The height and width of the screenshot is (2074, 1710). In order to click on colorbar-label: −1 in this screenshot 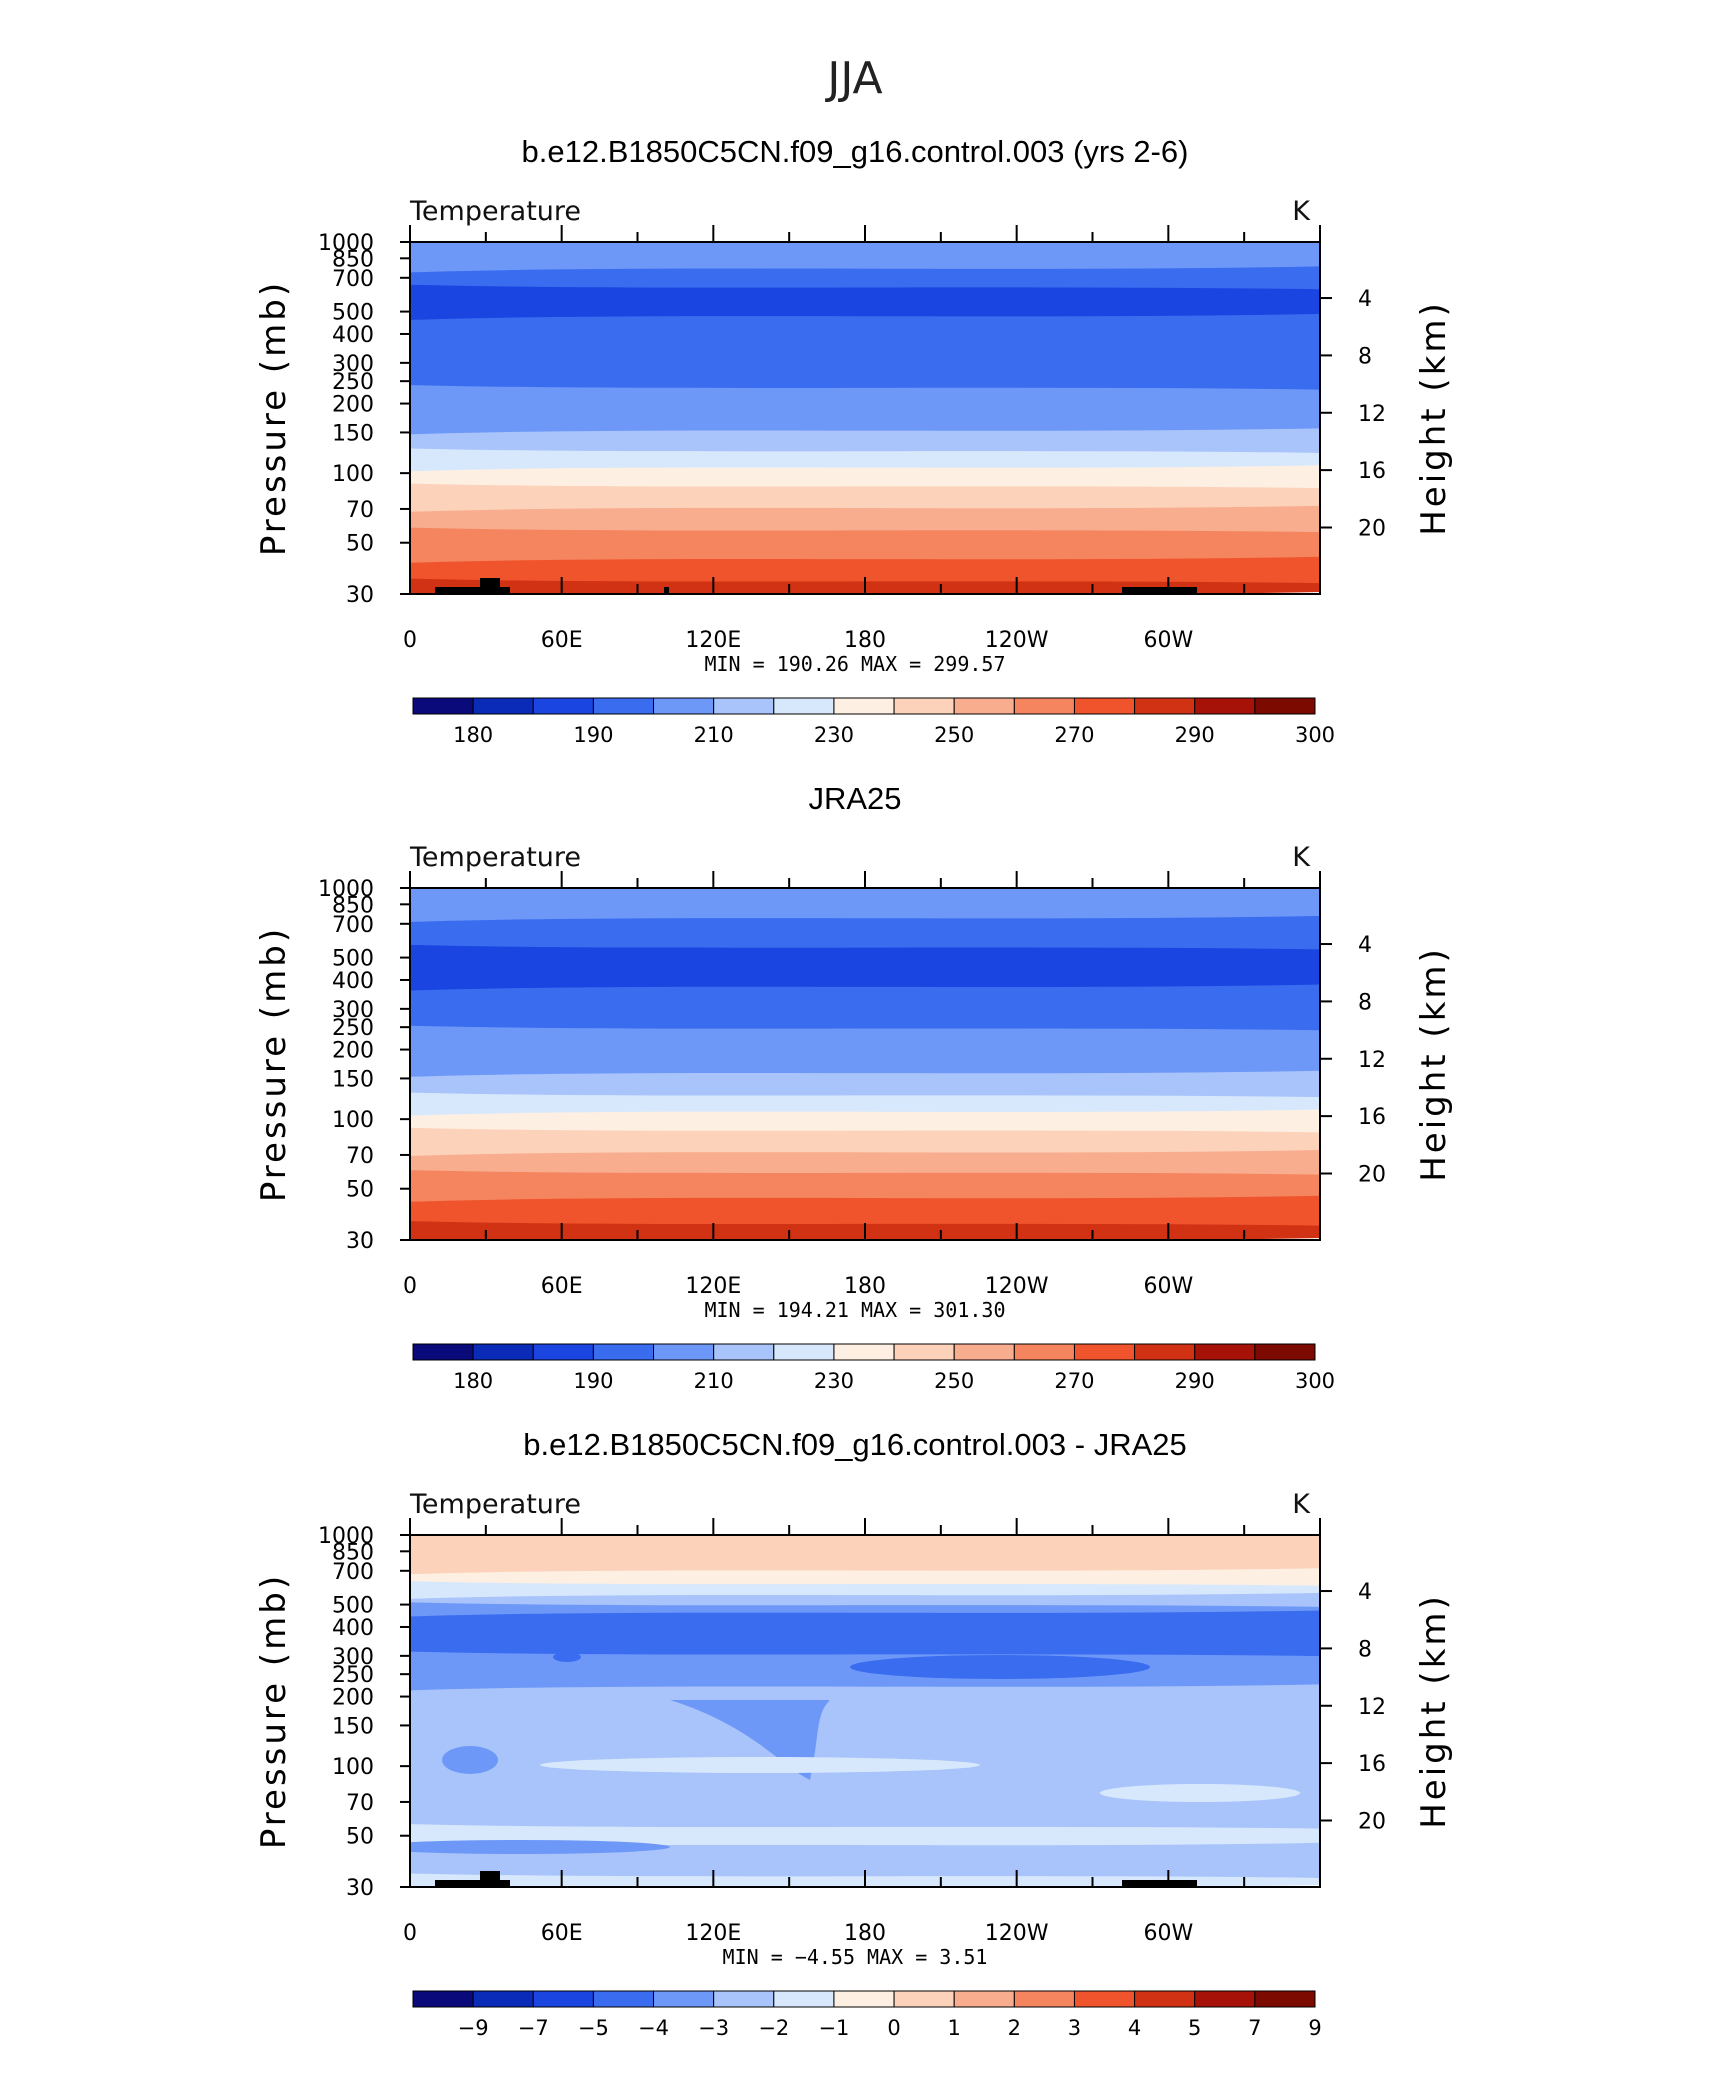, I will do `click(833, 2028)`.